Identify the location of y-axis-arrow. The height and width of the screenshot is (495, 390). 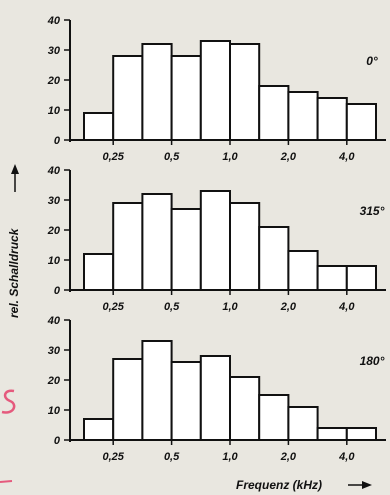
(15, 178).